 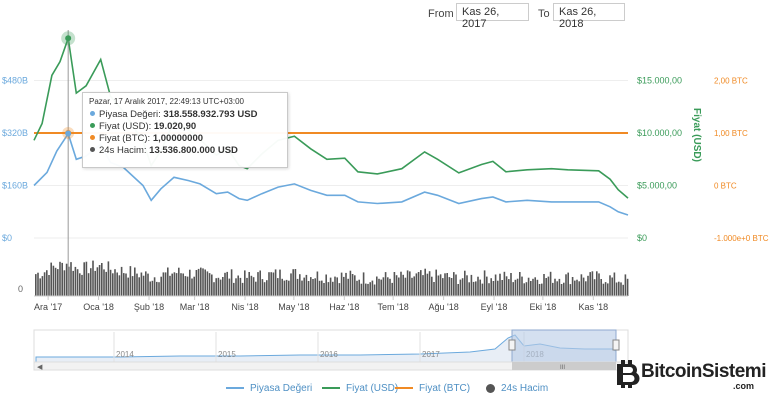 I want to click on usd-tick-label: $5.000,00, so click(x=657, y=186).